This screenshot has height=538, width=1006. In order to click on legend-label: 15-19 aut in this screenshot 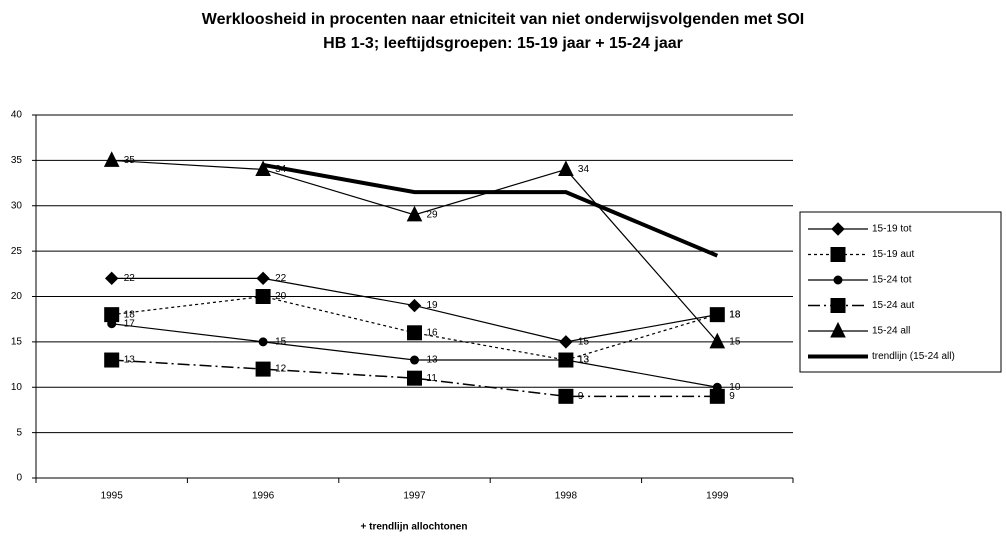, I will do `click(893, 254)`.